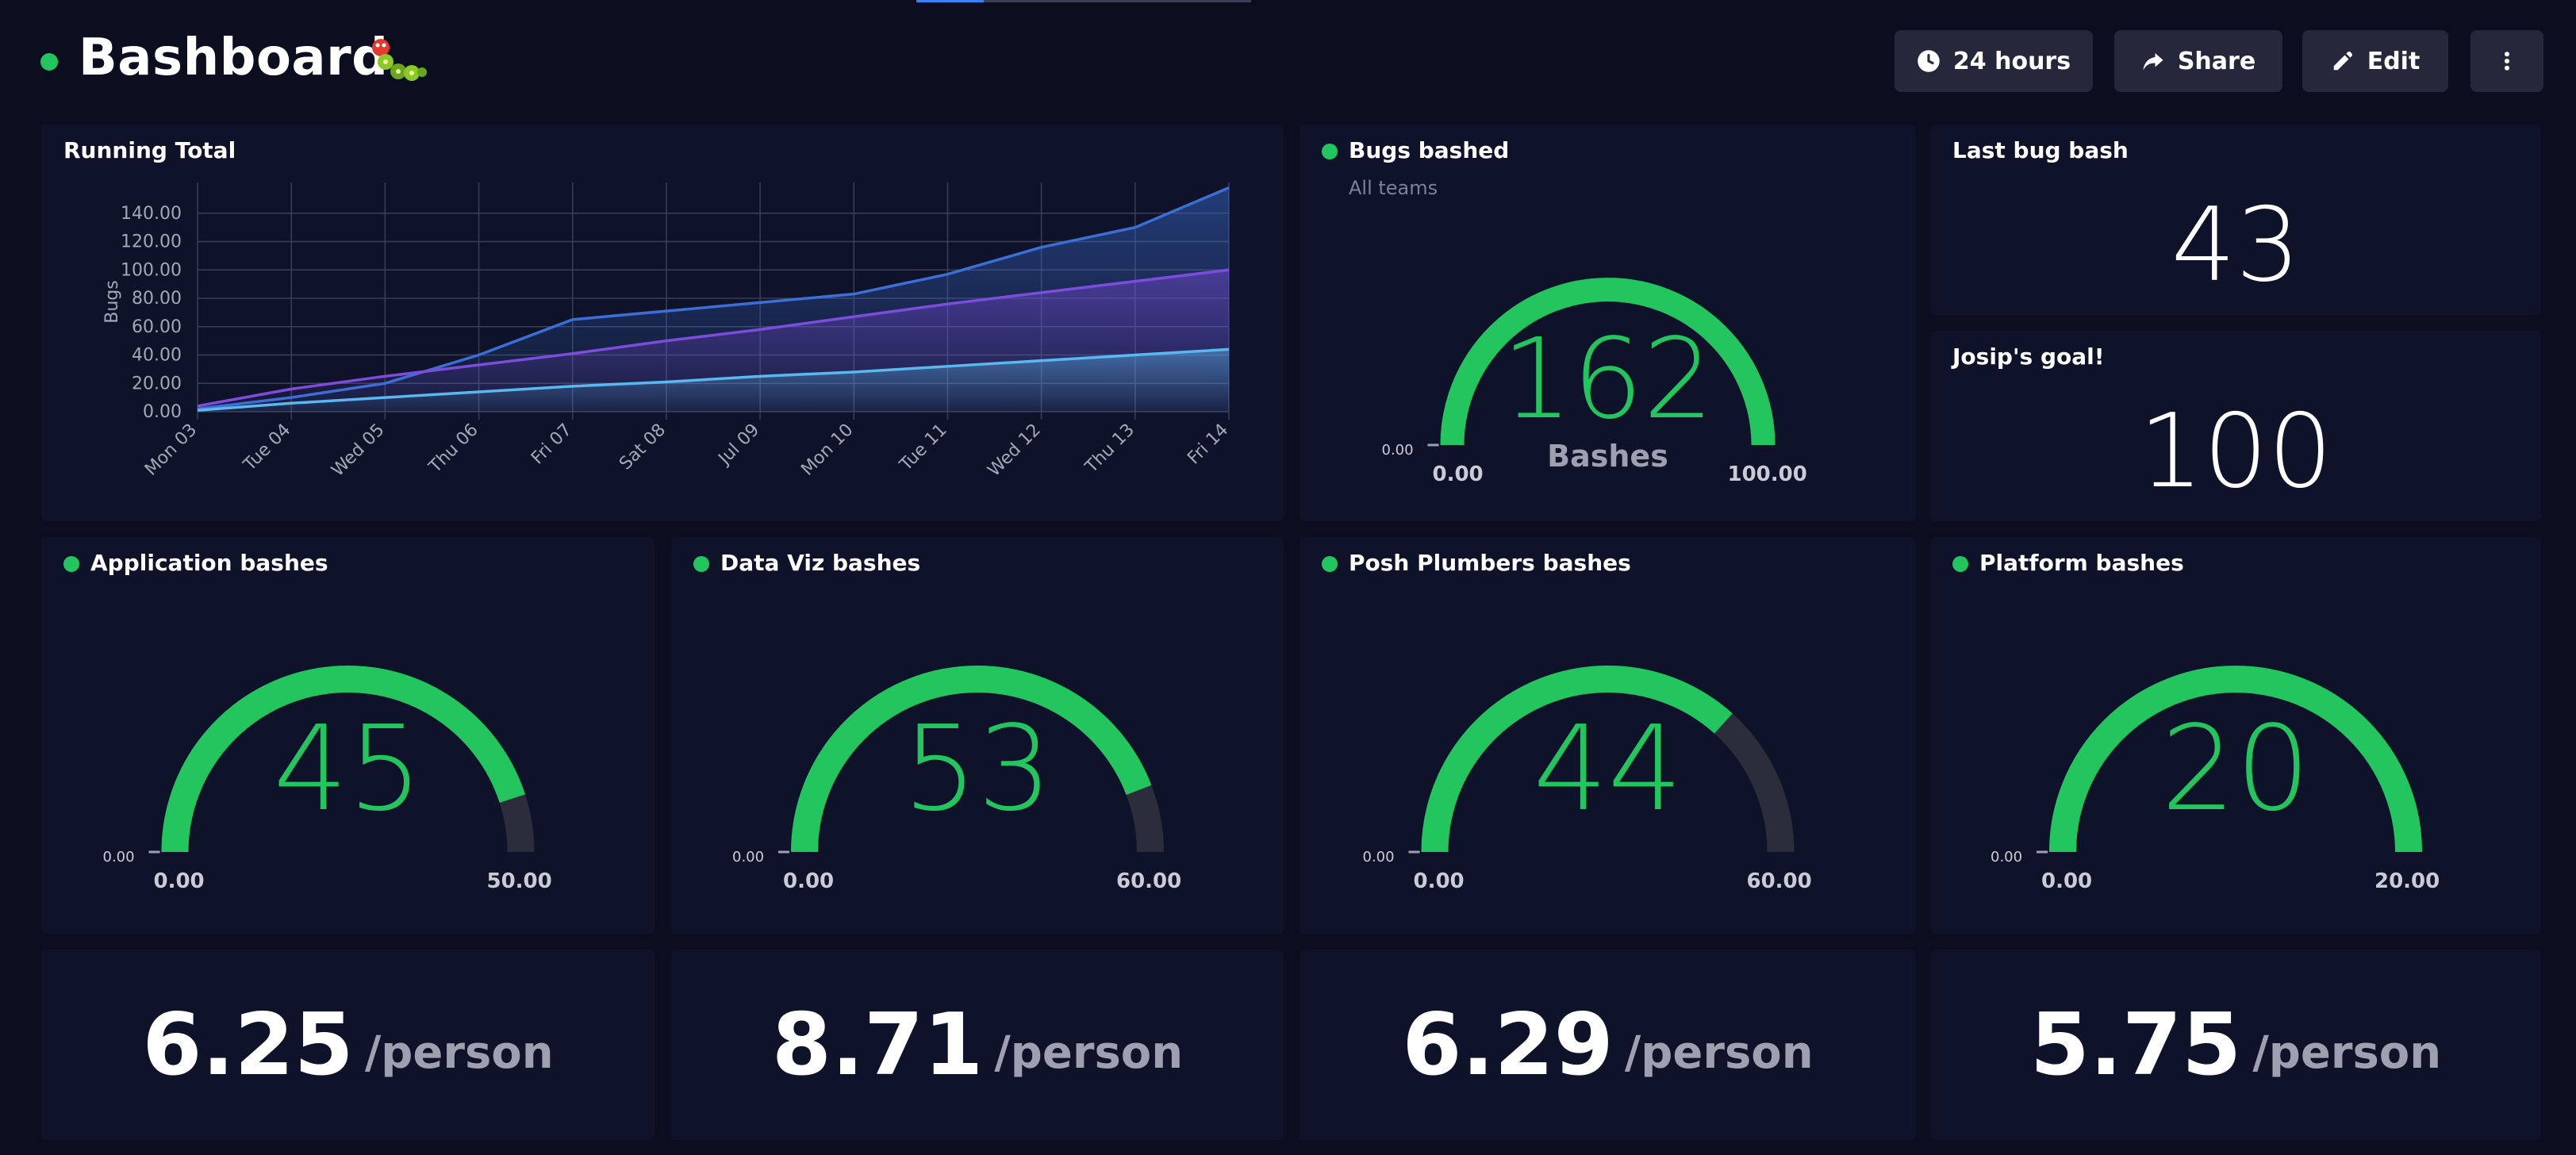 This screenshot has height=1155, width=2576. I want to click on per-person-value: 6.25, so click(248, 1045).